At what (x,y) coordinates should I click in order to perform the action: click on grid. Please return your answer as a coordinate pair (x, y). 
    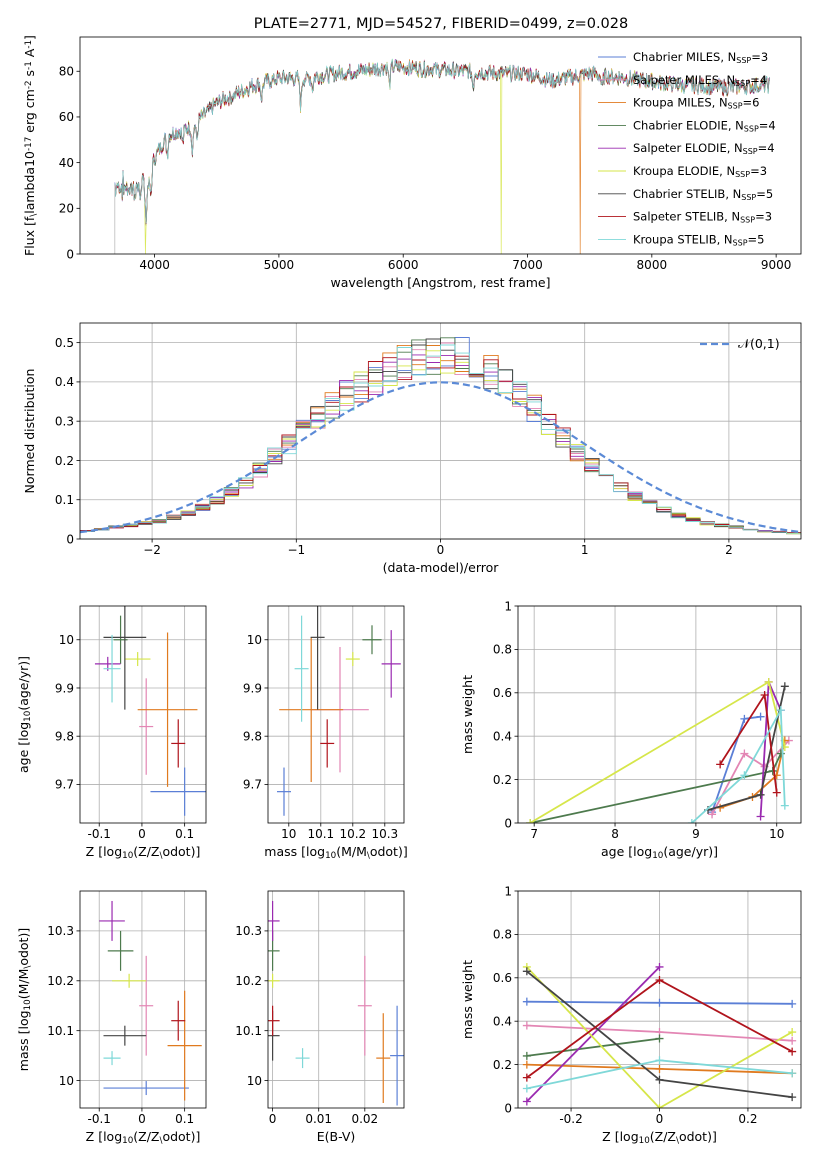
    Looking at the image, I should click on (336, 714).